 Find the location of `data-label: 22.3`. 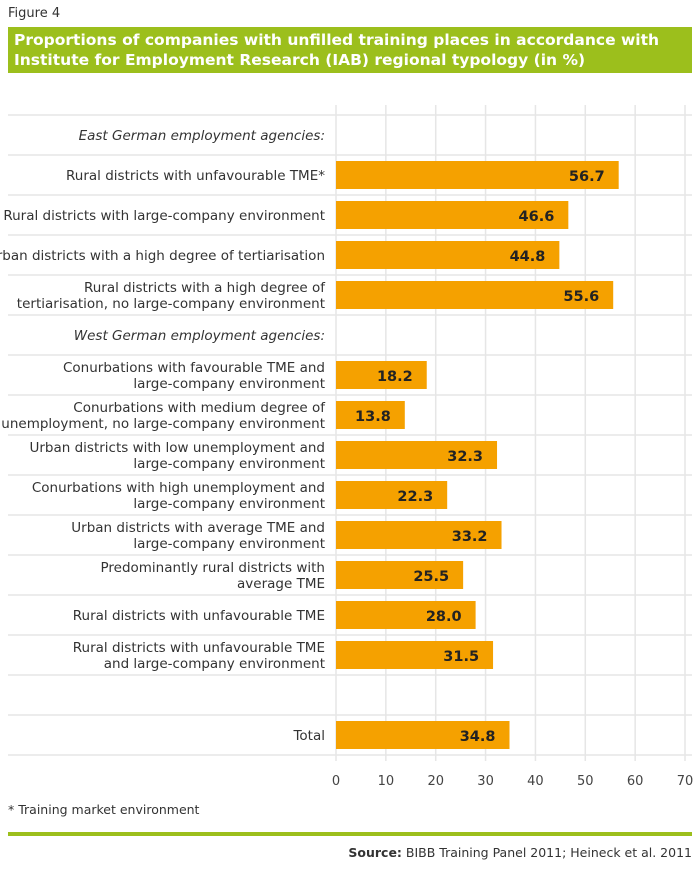

data-label: 22.3 is located at coordinates (415, 497).